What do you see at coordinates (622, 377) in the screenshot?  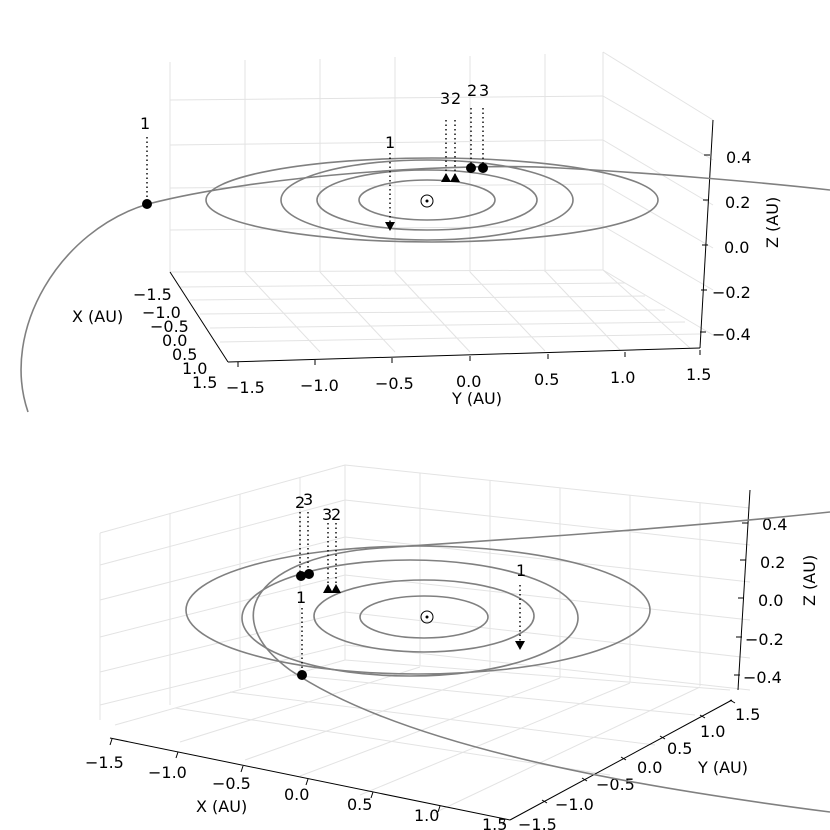 I see `top-ytick: 1.0` at bounding box center [622, 377].